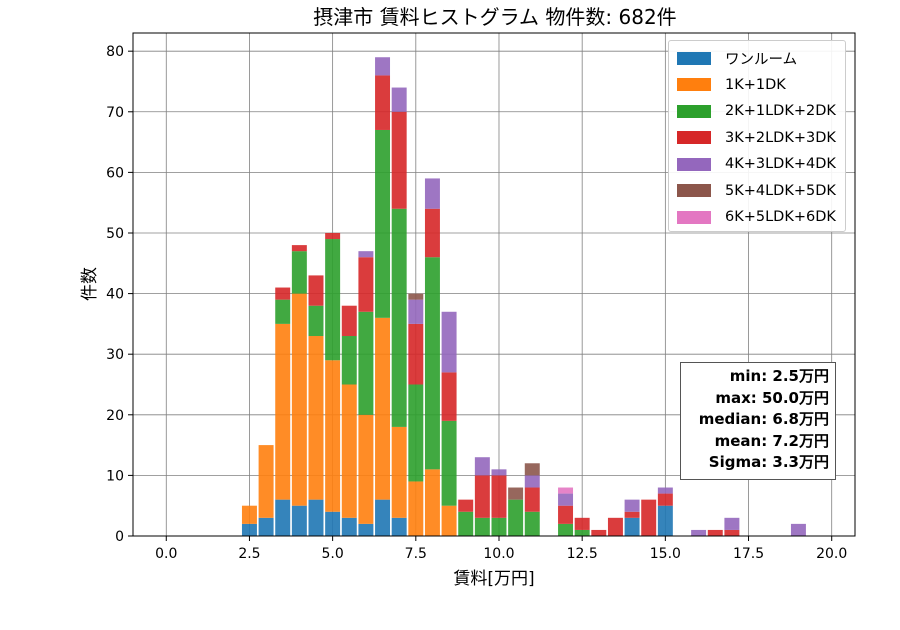 Image resolution: width=900 pixels, height=630 pixels. I want to click on legend-swatch-2k, so click(694, 111).